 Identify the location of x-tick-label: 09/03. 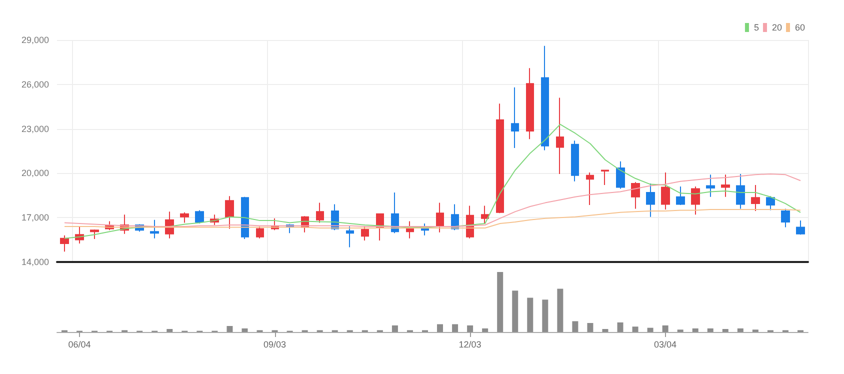
(275, 345).